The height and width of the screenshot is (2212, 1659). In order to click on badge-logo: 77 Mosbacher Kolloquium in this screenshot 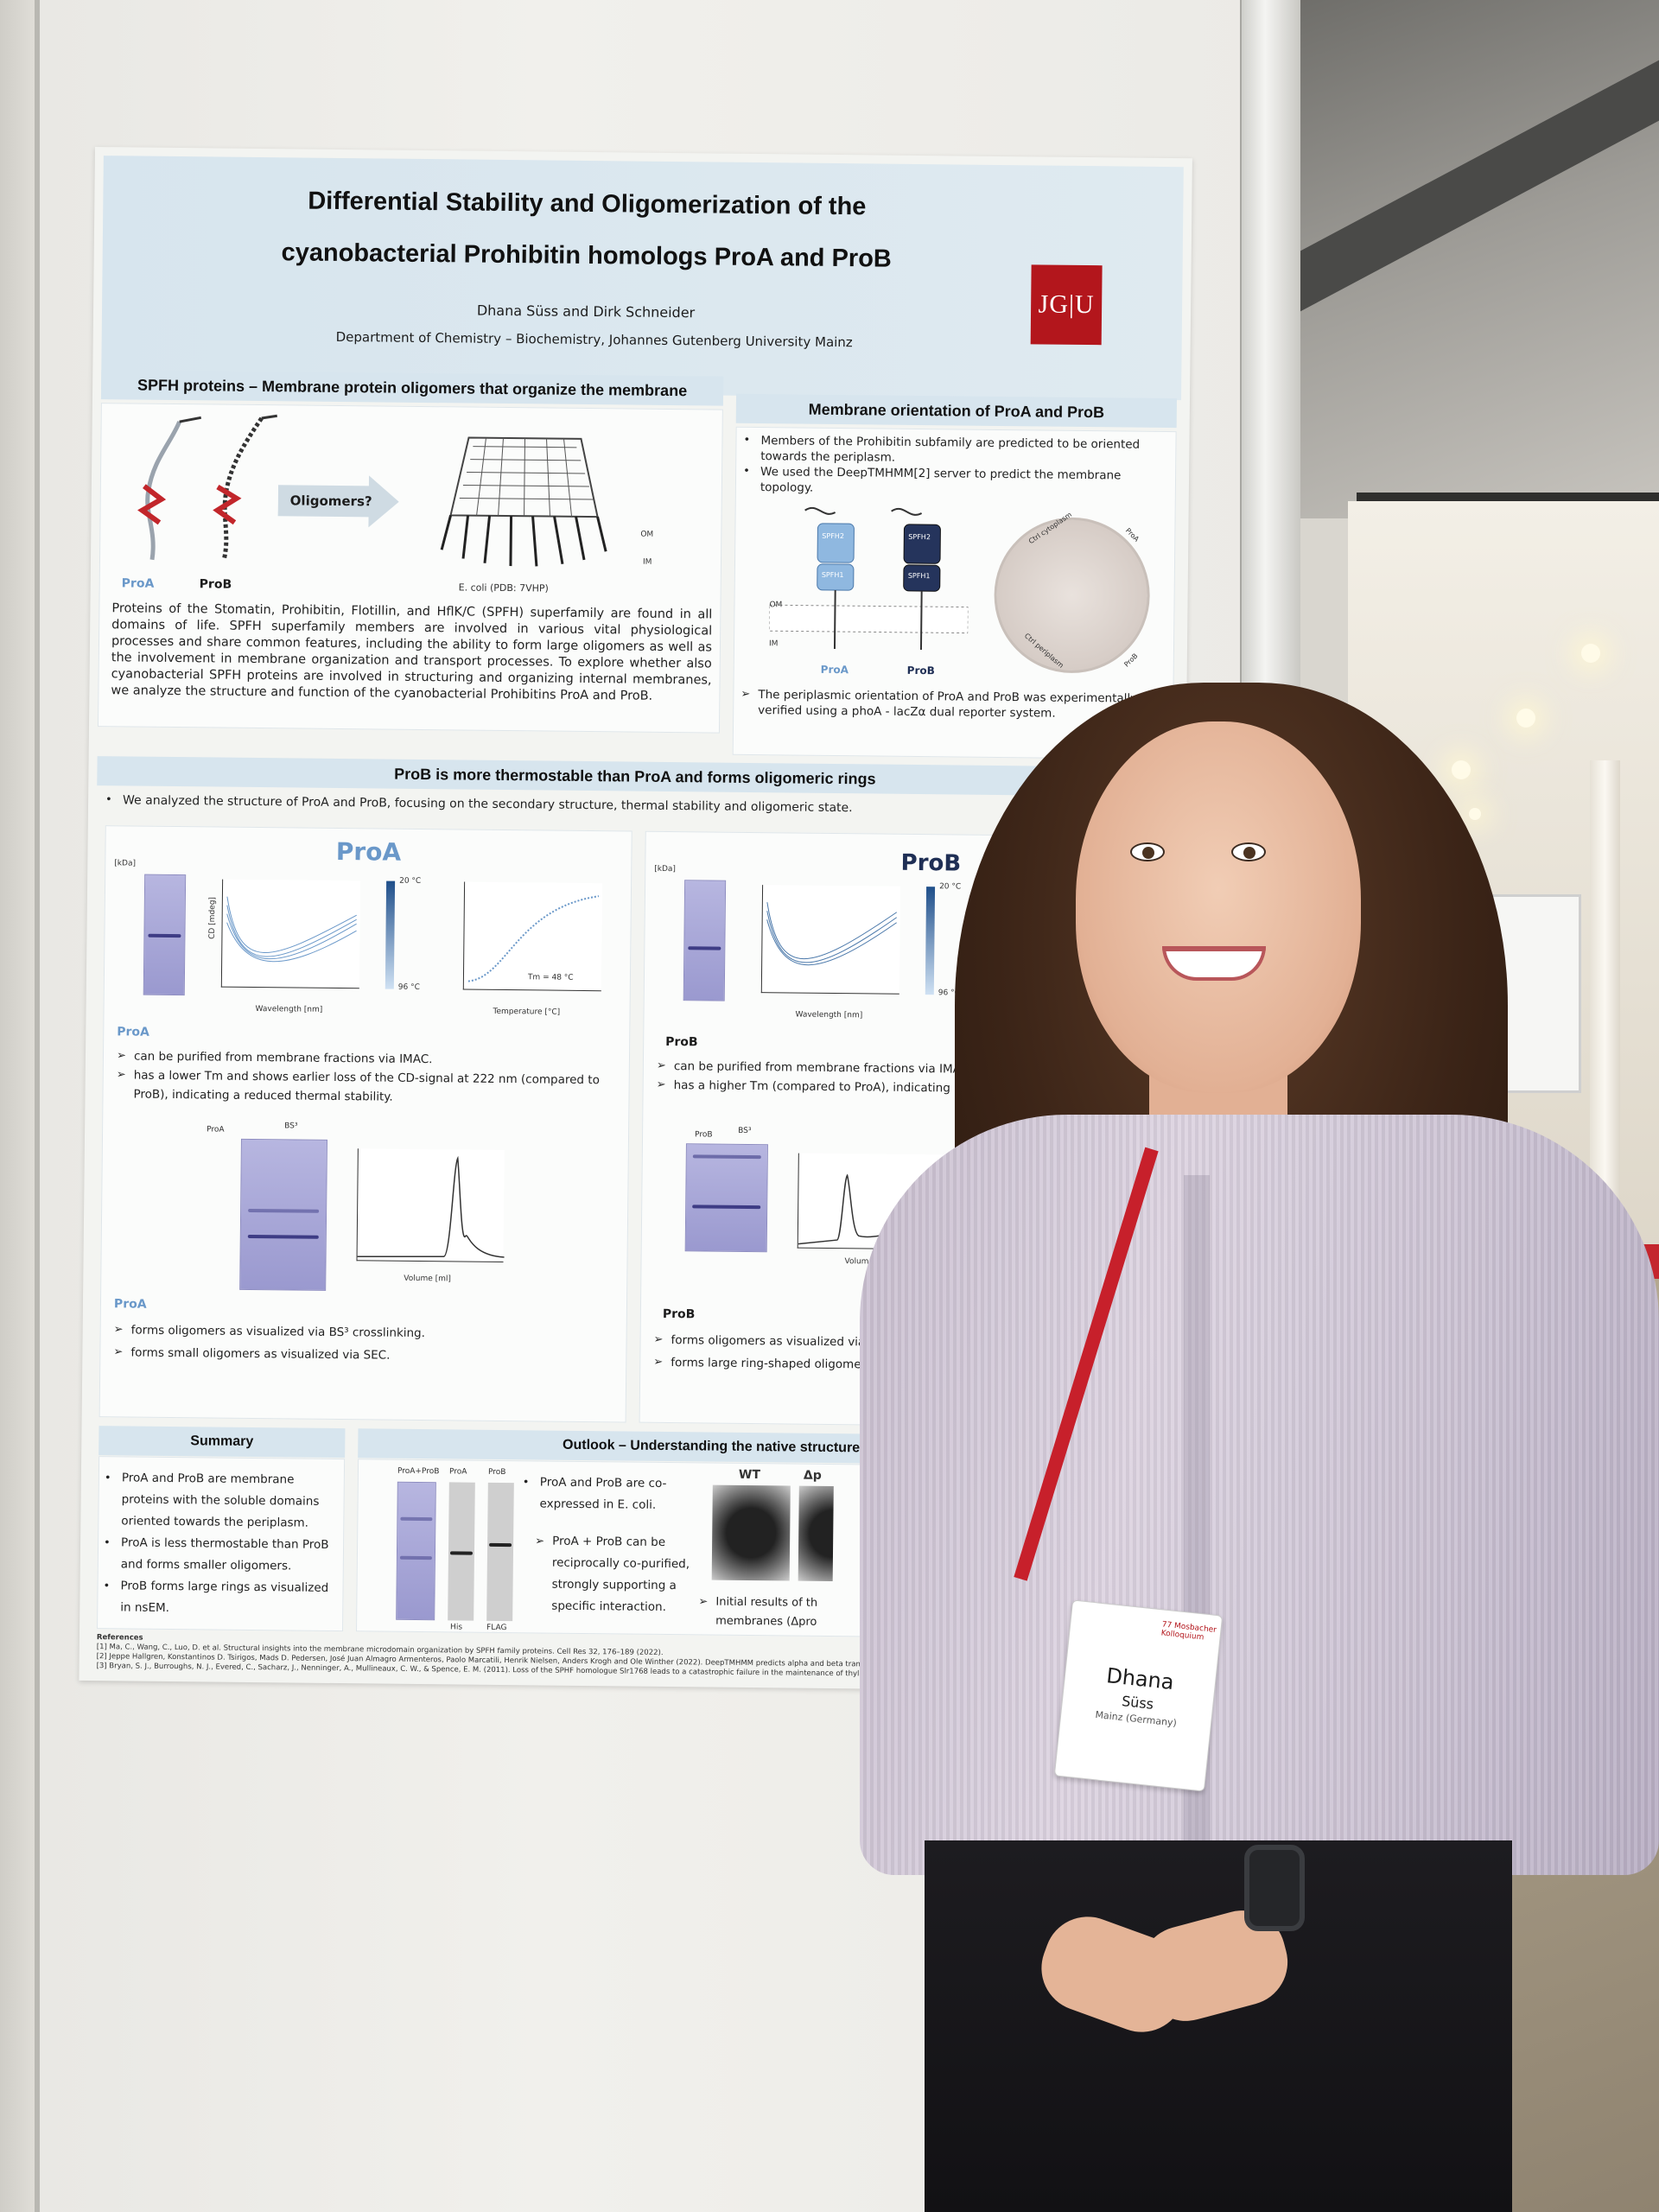, I will do `click(1188, 1631)`.